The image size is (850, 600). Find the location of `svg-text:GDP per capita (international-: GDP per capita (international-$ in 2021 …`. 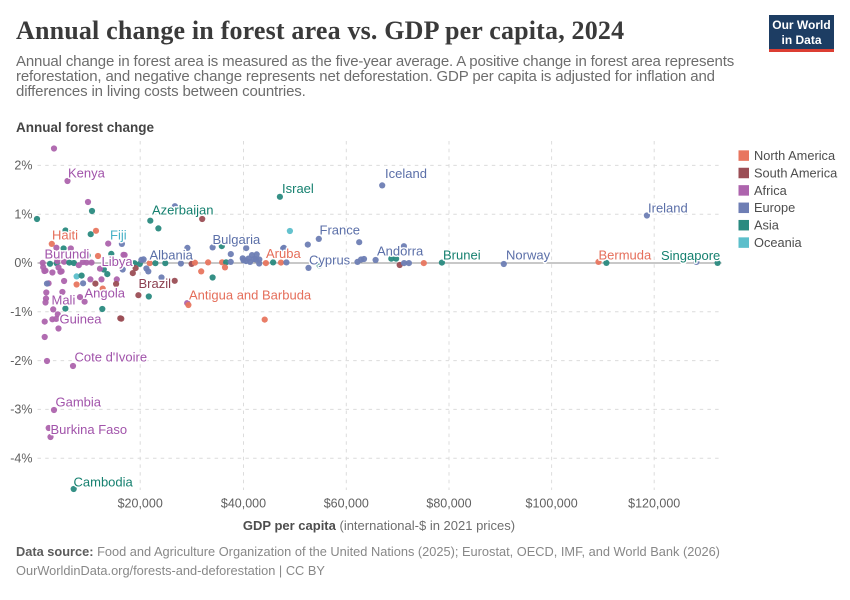

svg-text:GDP per capita (international-: GDP per capita (international-$ in 2021 … is located at coordinates (379, 525).